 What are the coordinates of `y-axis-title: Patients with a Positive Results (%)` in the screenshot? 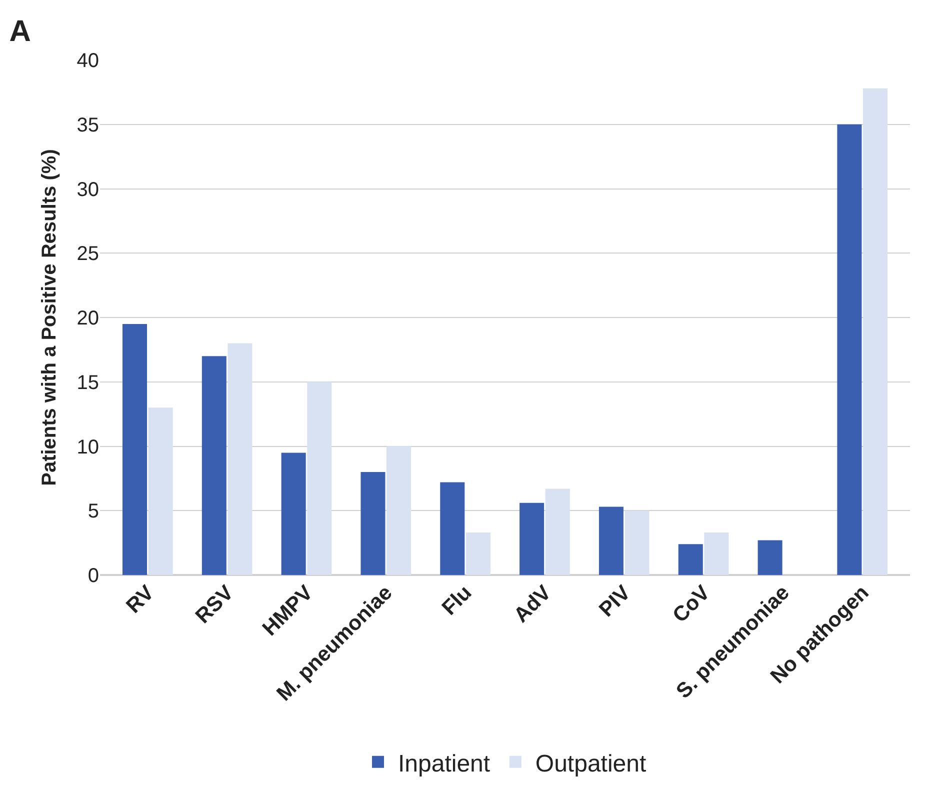 It's located at (49, 317).